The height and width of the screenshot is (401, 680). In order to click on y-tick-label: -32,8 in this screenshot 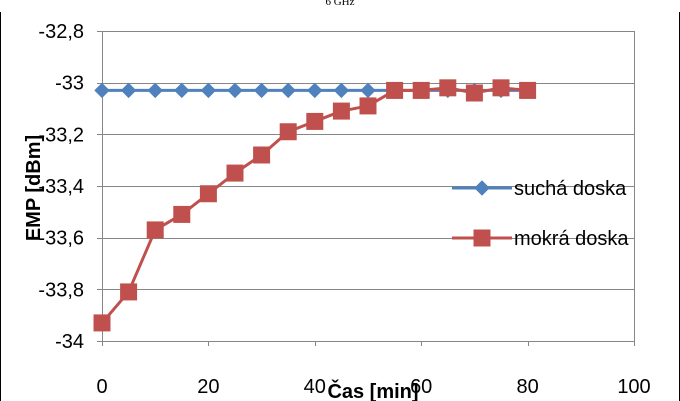, I will do `click(61, 32)`.